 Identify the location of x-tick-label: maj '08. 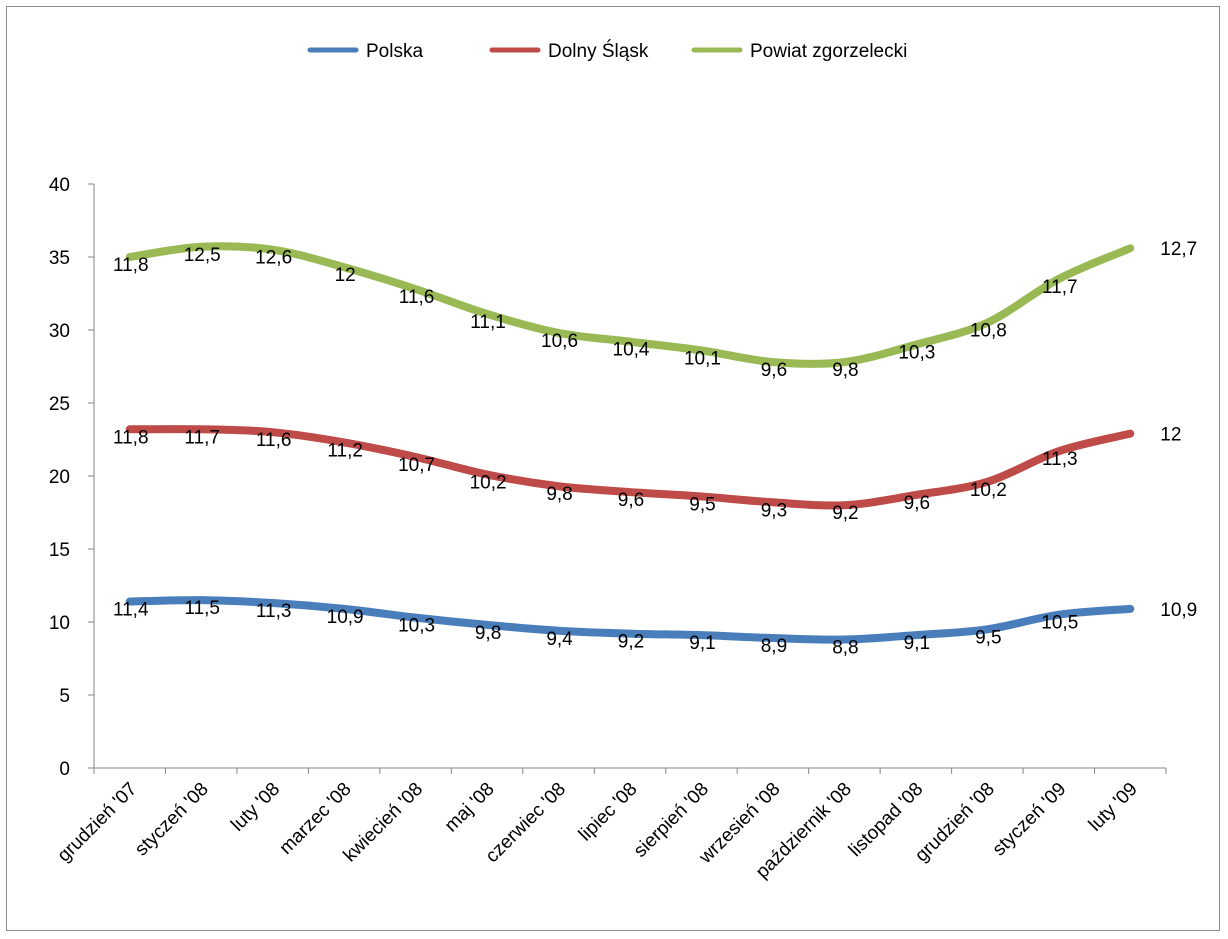
(470, 808).